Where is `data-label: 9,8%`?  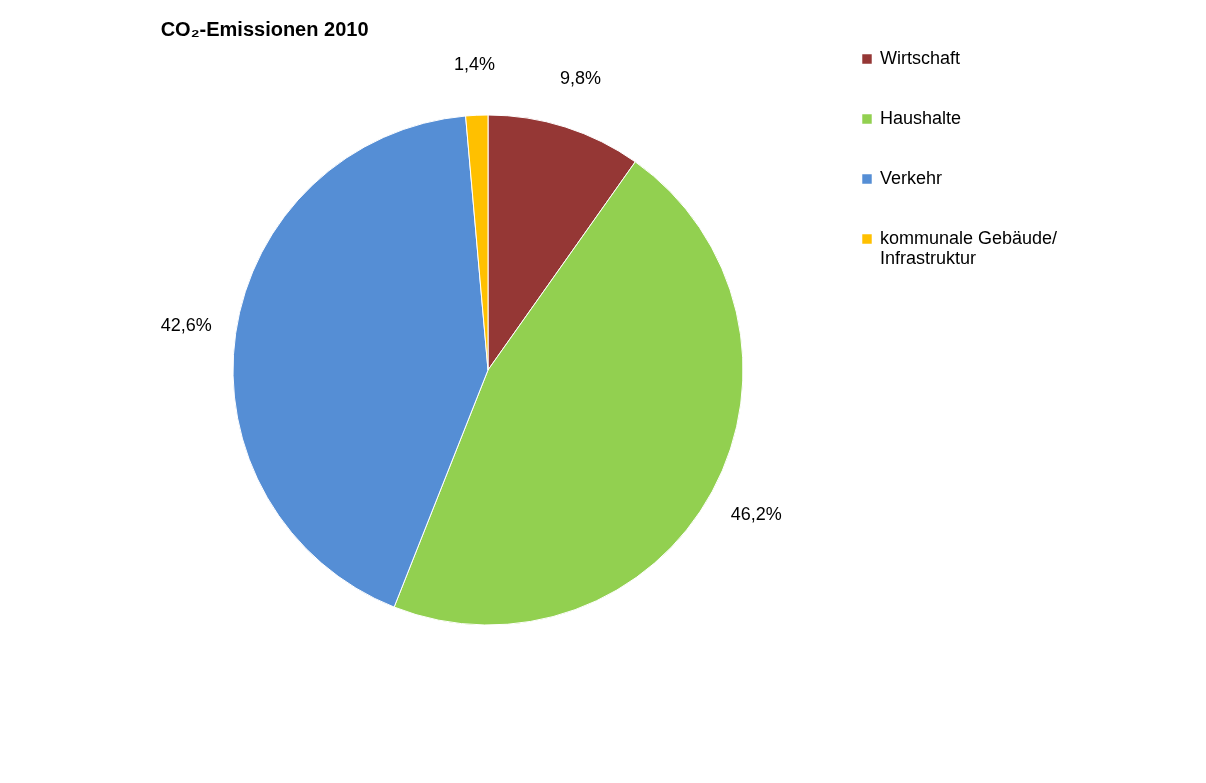
data-label: 9,8% is located at coordinates (580, 78).